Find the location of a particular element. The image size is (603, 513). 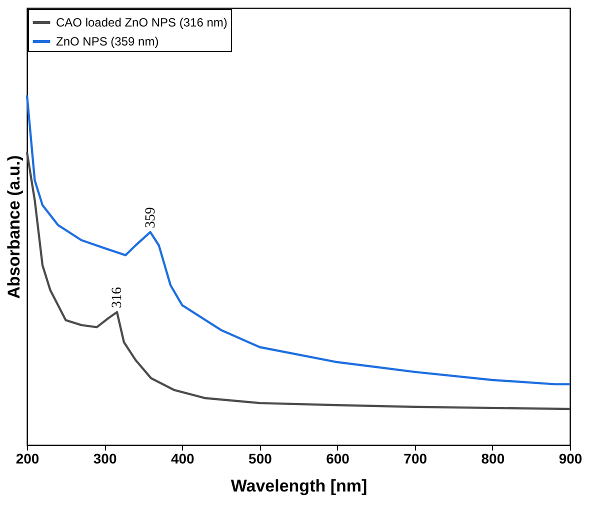

x-tick-label: 600 is located at coordinates (338, 458).